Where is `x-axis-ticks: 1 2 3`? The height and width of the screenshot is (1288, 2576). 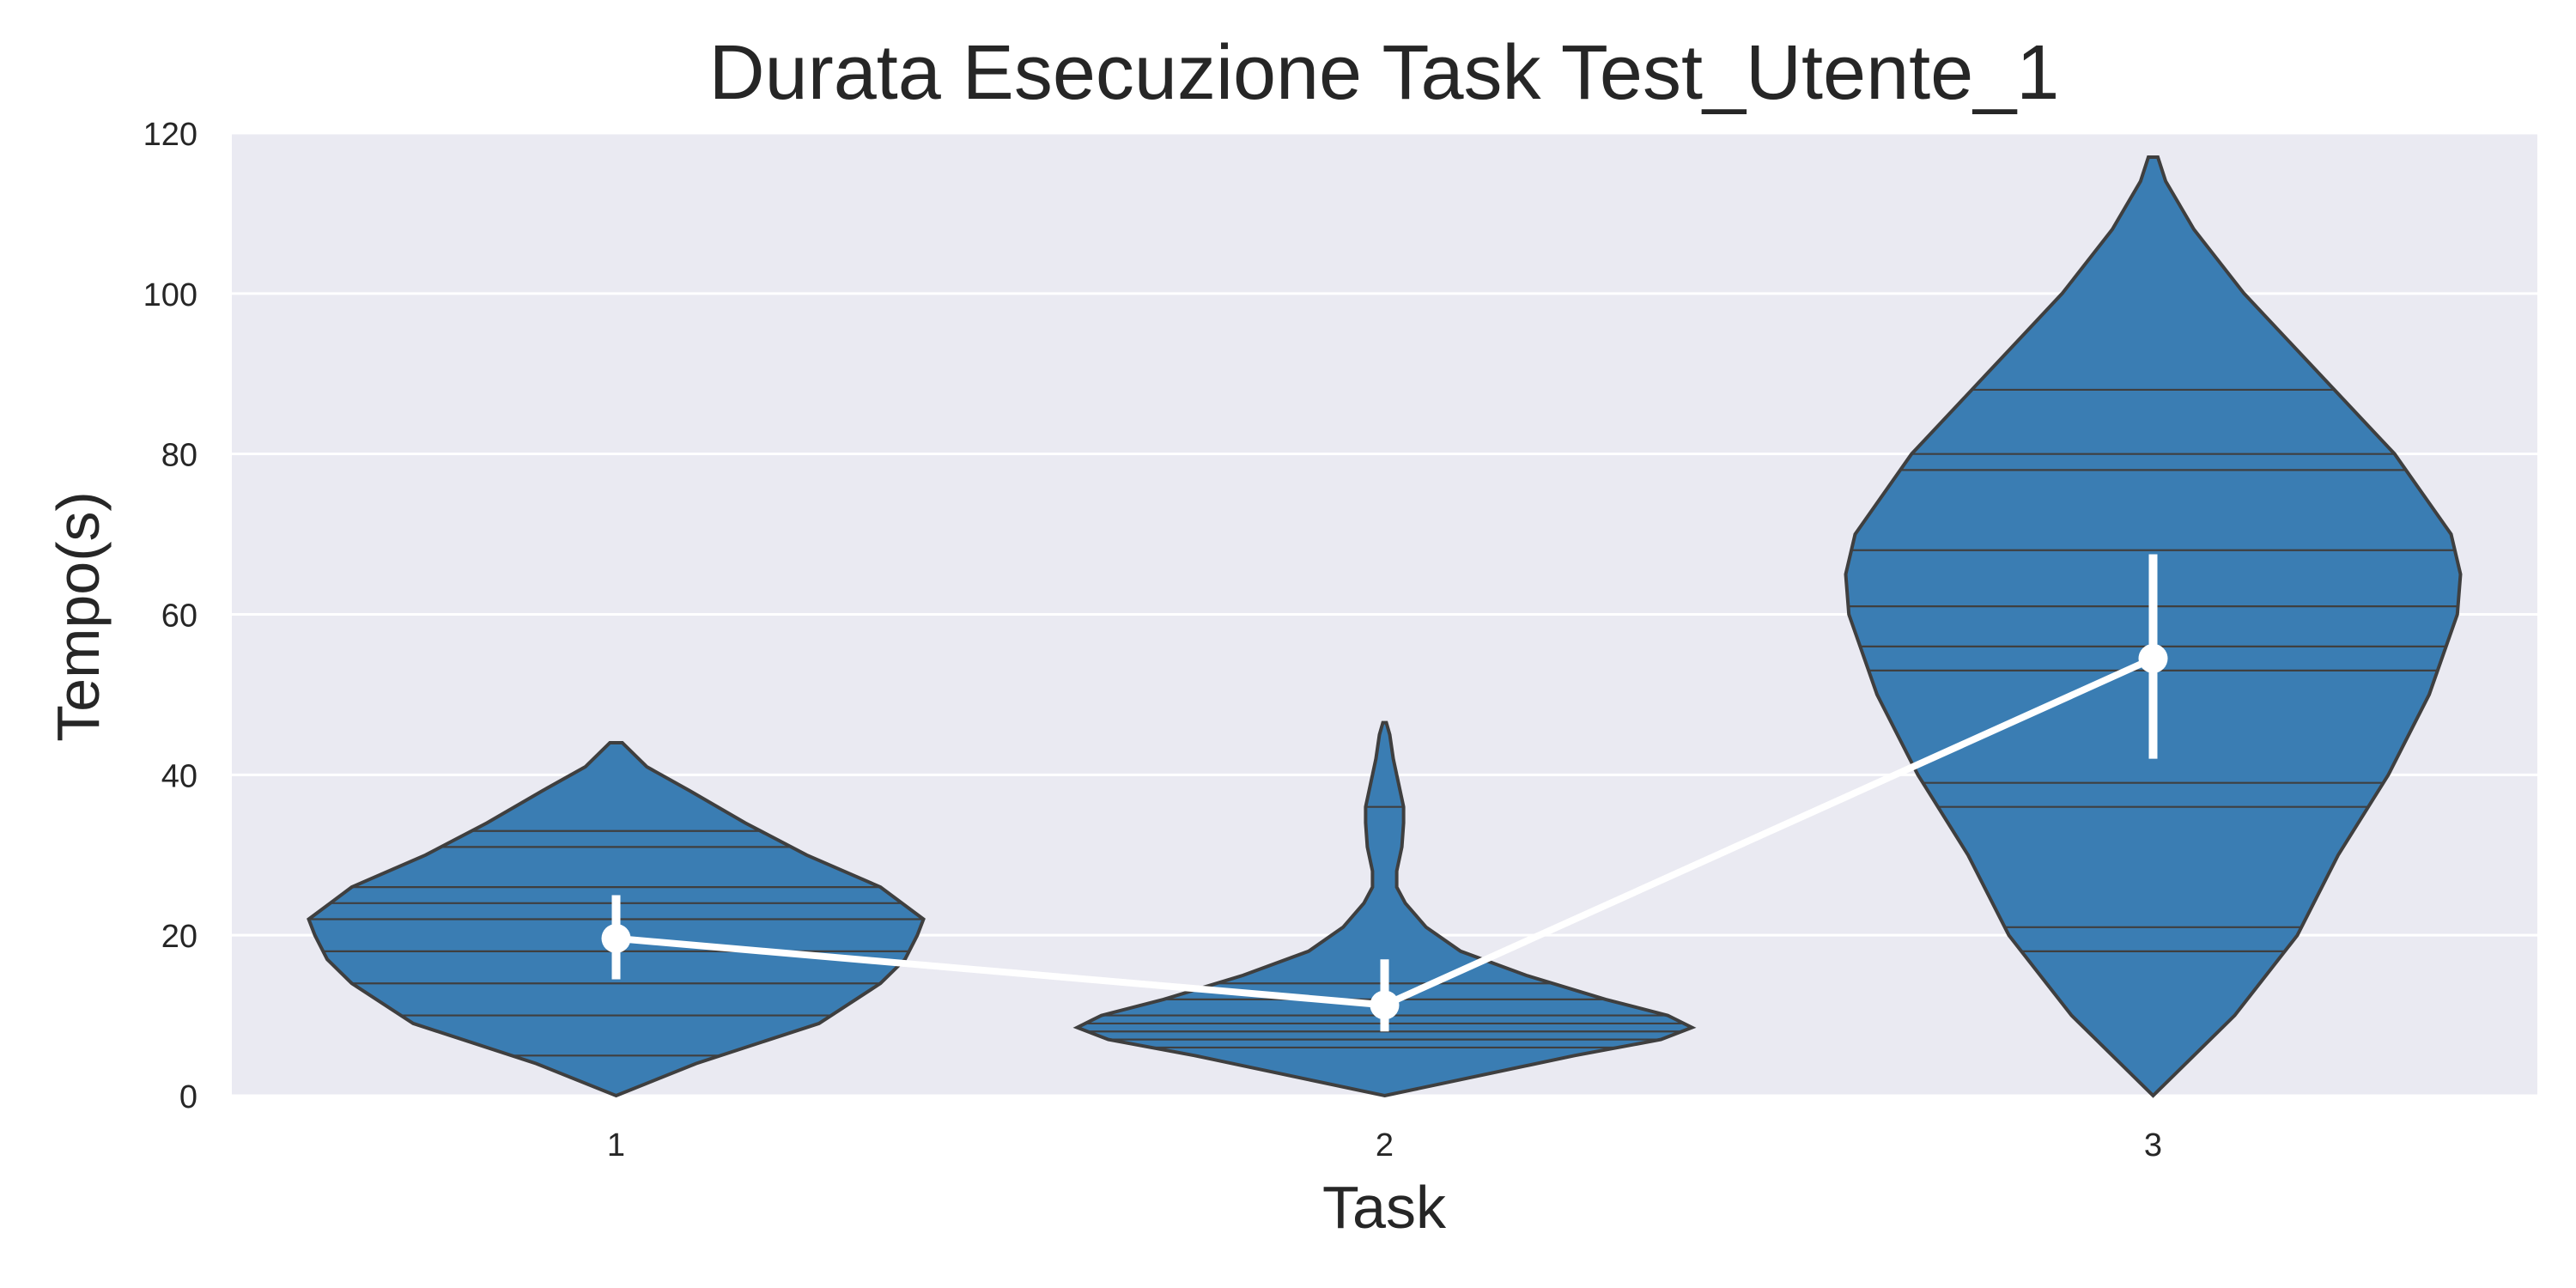
x-axis-ticks: 1 2 3 is located at coordinates (1385, 1145).